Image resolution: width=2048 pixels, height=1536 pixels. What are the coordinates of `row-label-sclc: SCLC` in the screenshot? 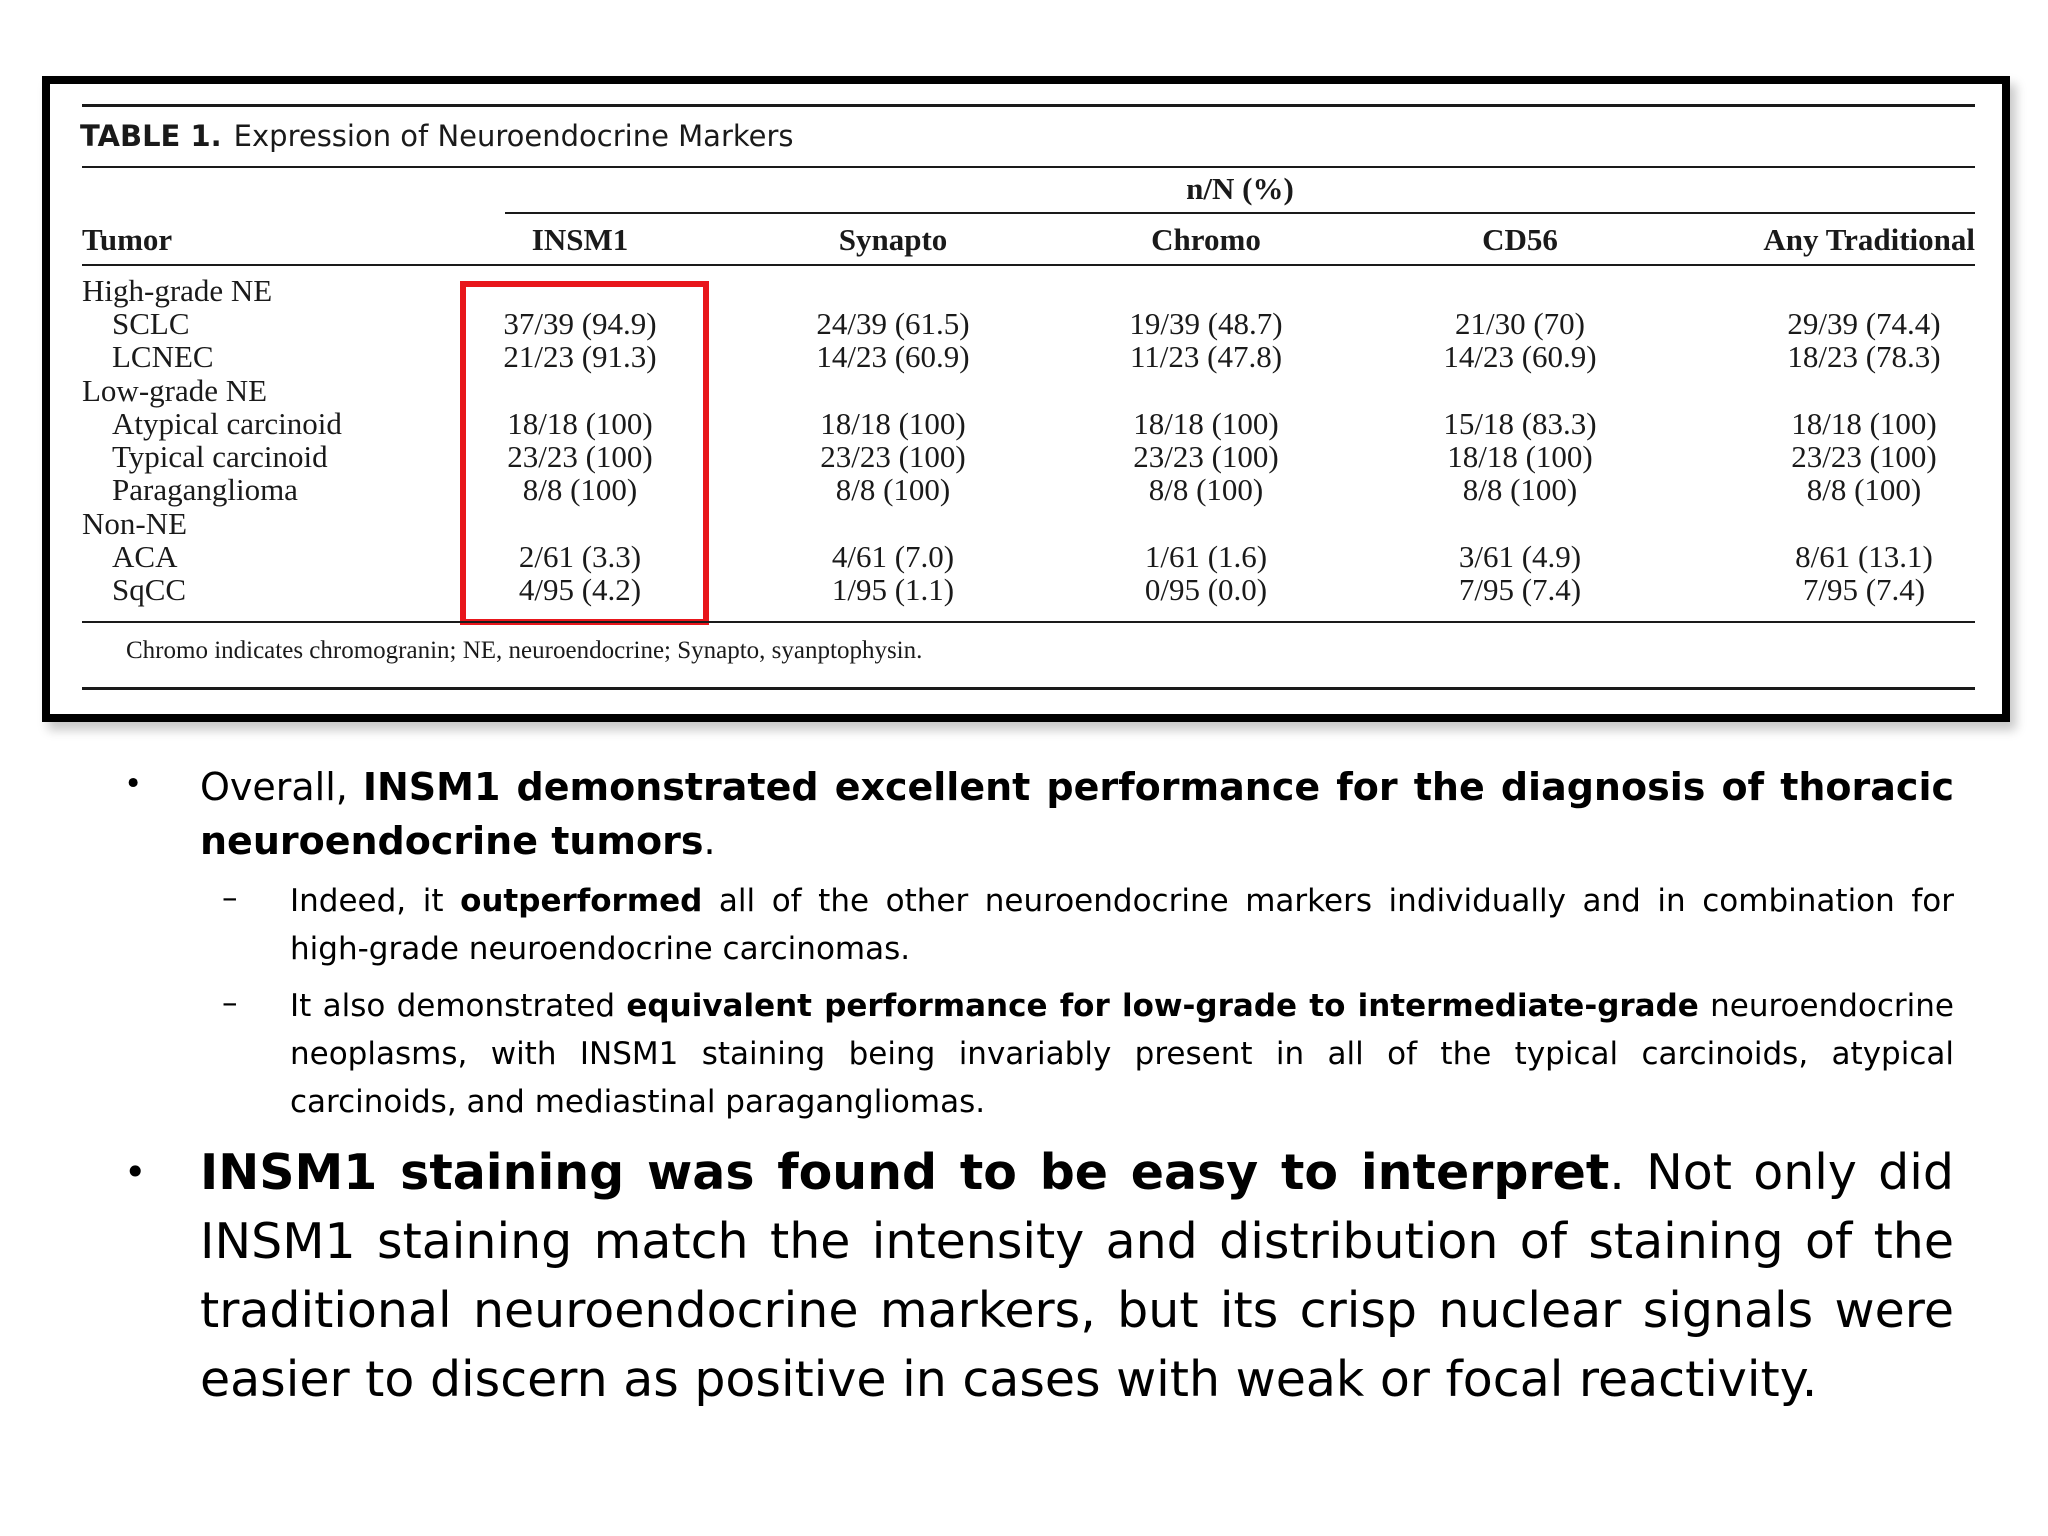 It's located at (151, 323).